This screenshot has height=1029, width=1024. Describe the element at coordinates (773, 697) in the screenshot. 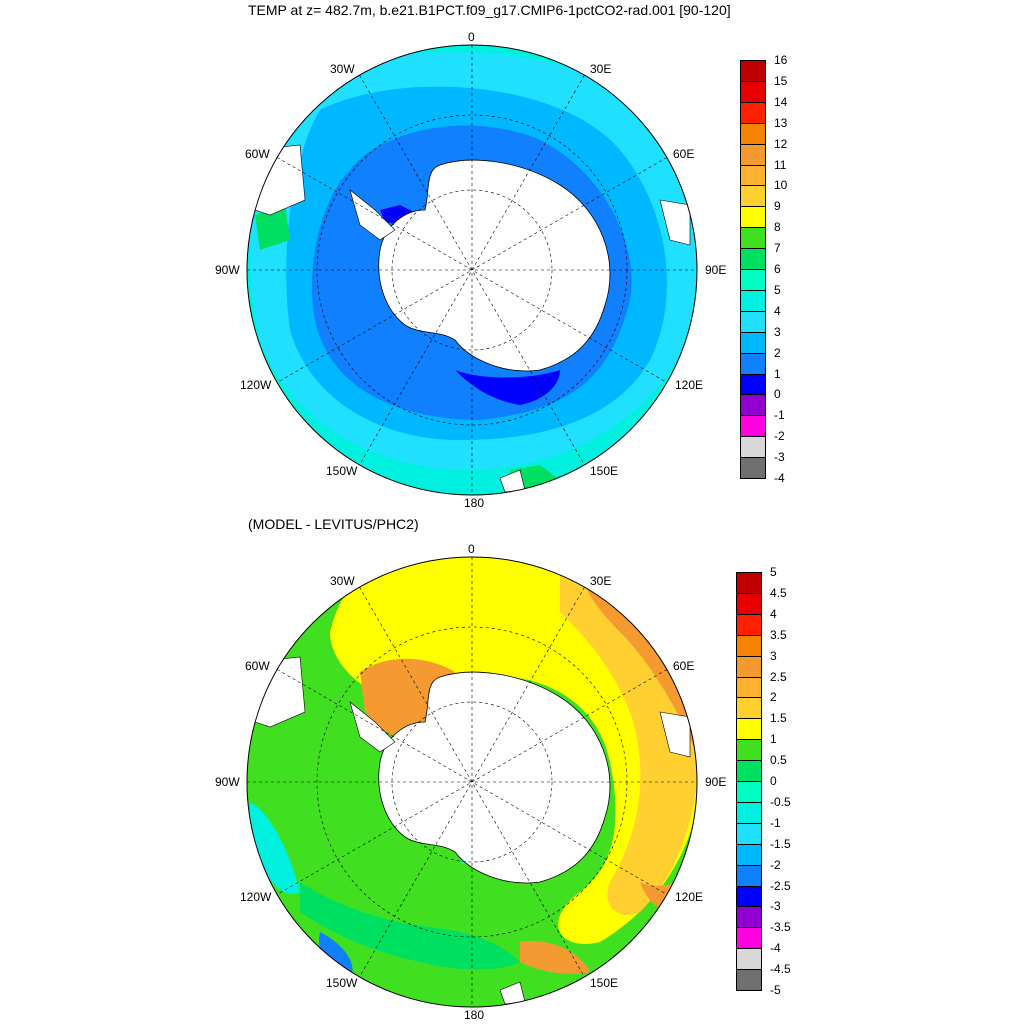

I see `bottom-colorbar-tick-label: 2` at that location.